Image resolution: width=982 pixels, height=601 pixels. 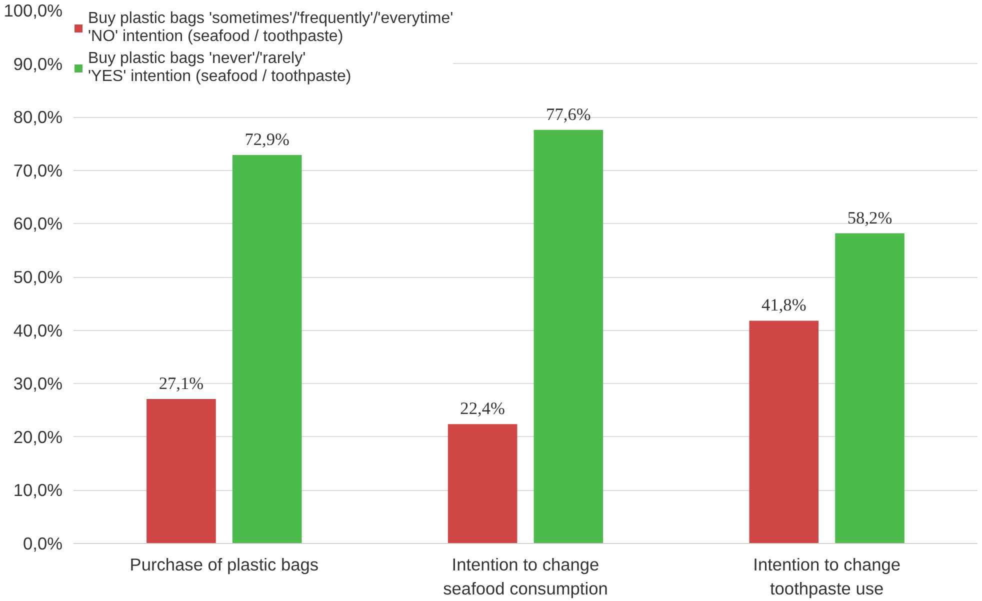 I want to click on data-label: 27,1%, so click(x=181, y=384).